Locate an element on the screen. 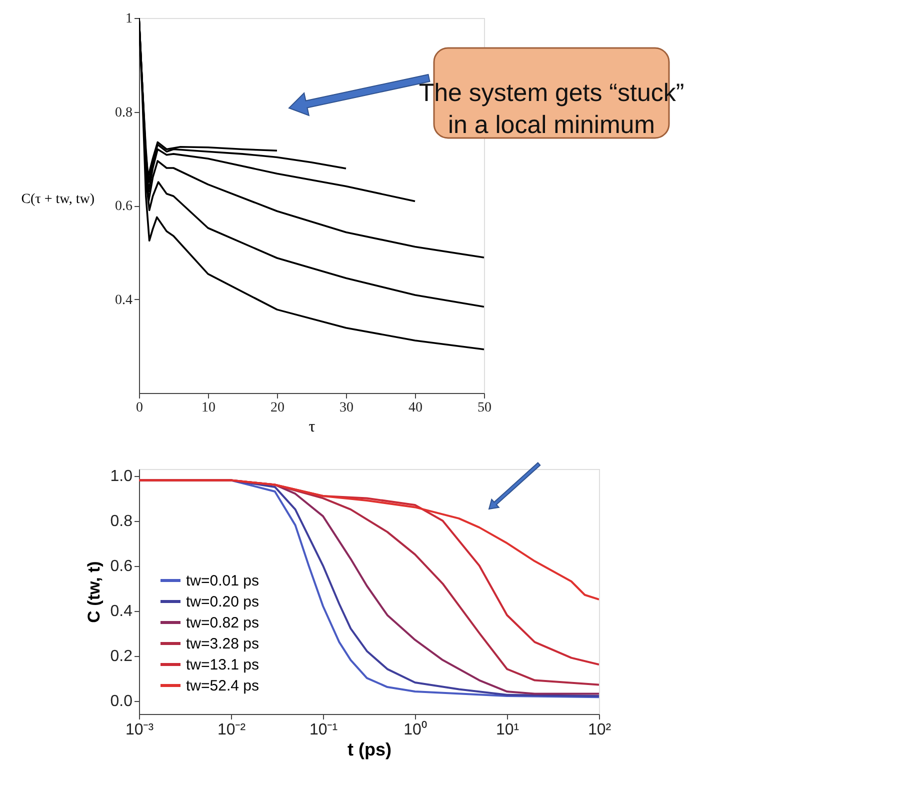 This screenshot has height=794, width=920. y-tick-label: 0.0 is located at coordinates (121, 701).